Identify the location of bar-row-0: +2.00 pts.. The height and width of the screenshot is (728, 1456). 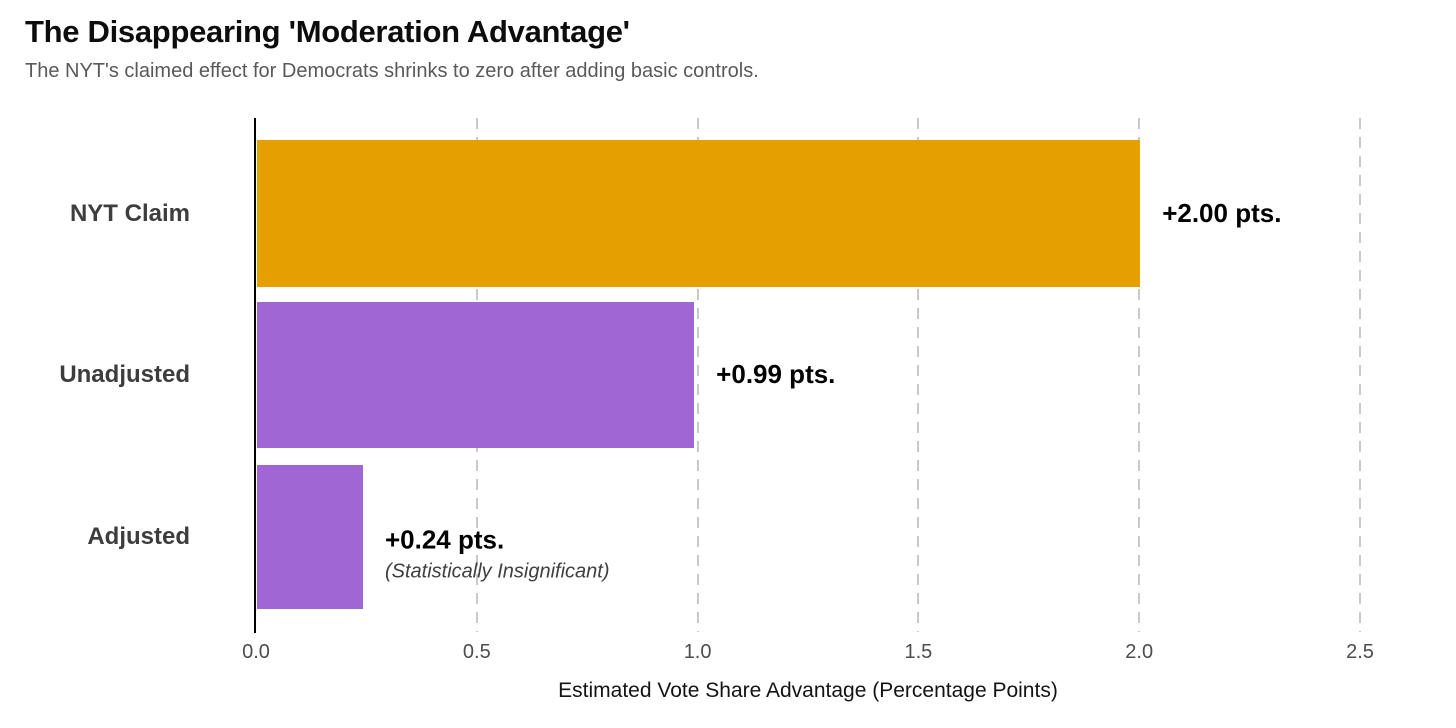
(769, 213).